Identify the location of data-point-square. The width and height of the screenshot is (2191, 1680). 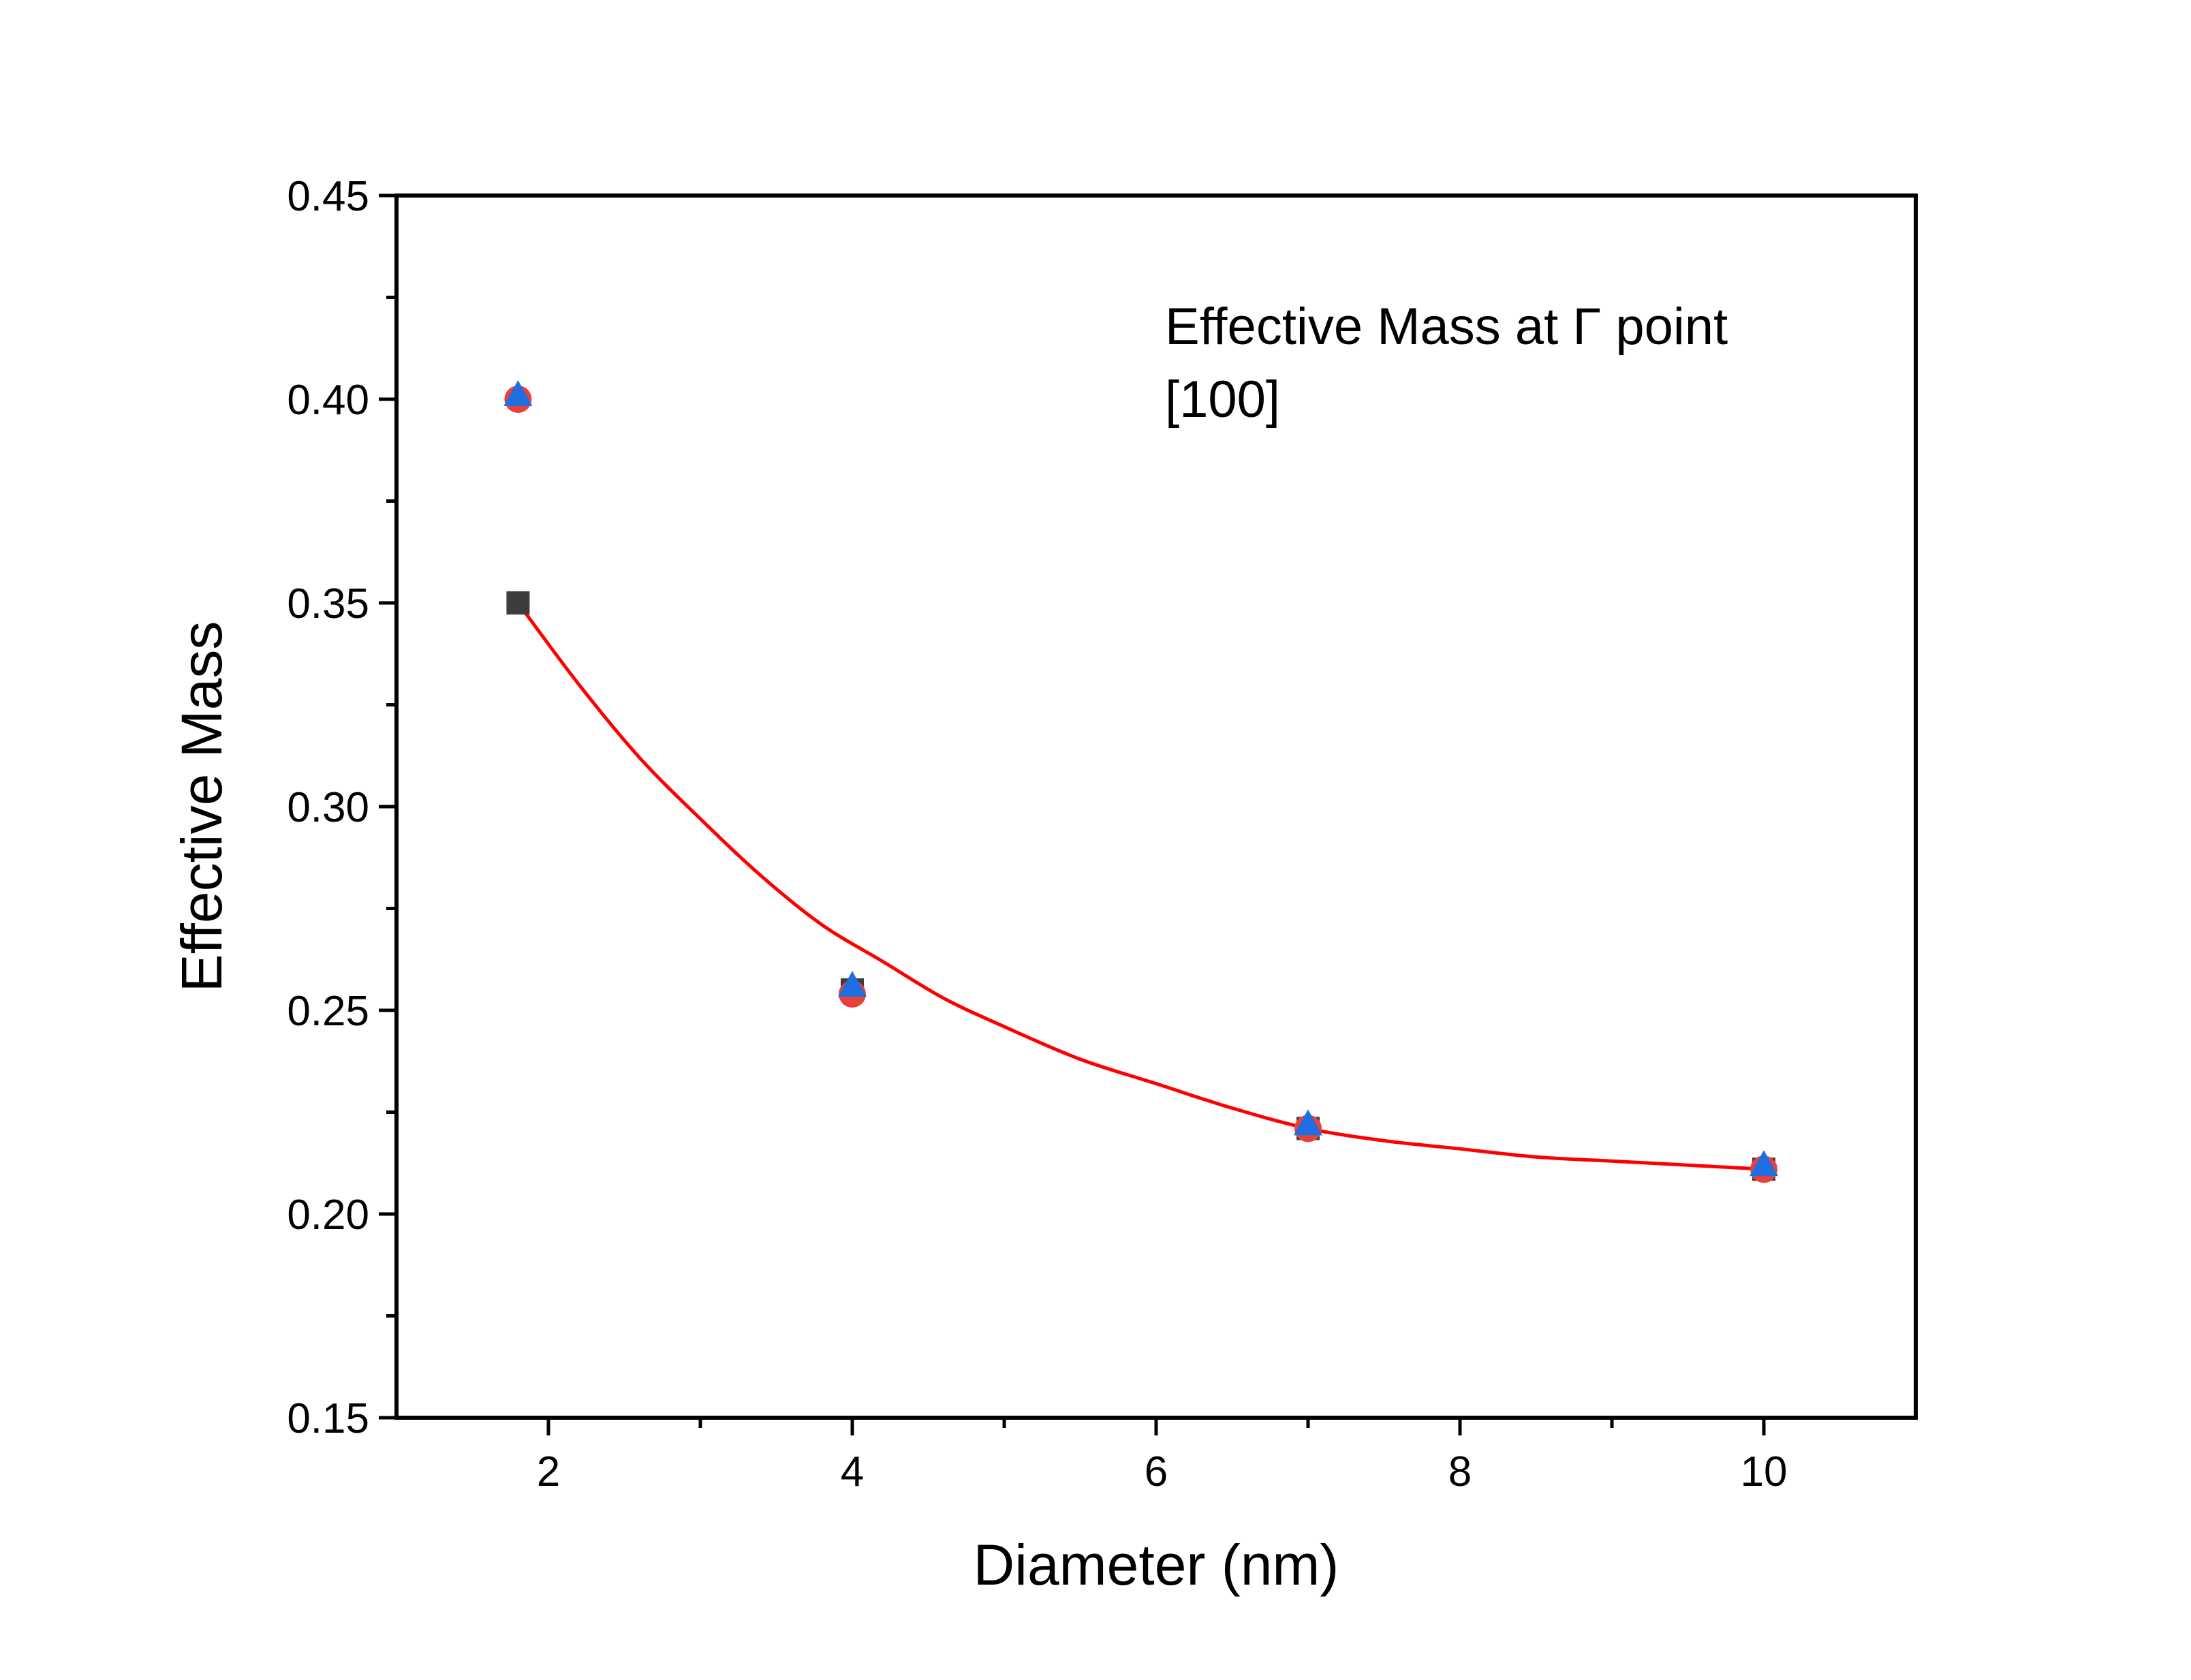
(518, 603).